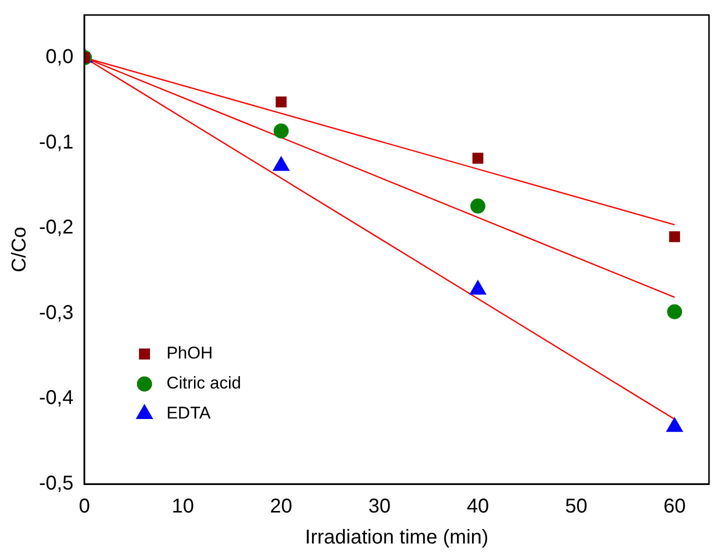 Image resolution: width=719 pixels, height=554 pixels. What do you see at coordinates (379, 507) in the screenshot?
I see `x-tick-label: 30` at bounding box center [379, 507].